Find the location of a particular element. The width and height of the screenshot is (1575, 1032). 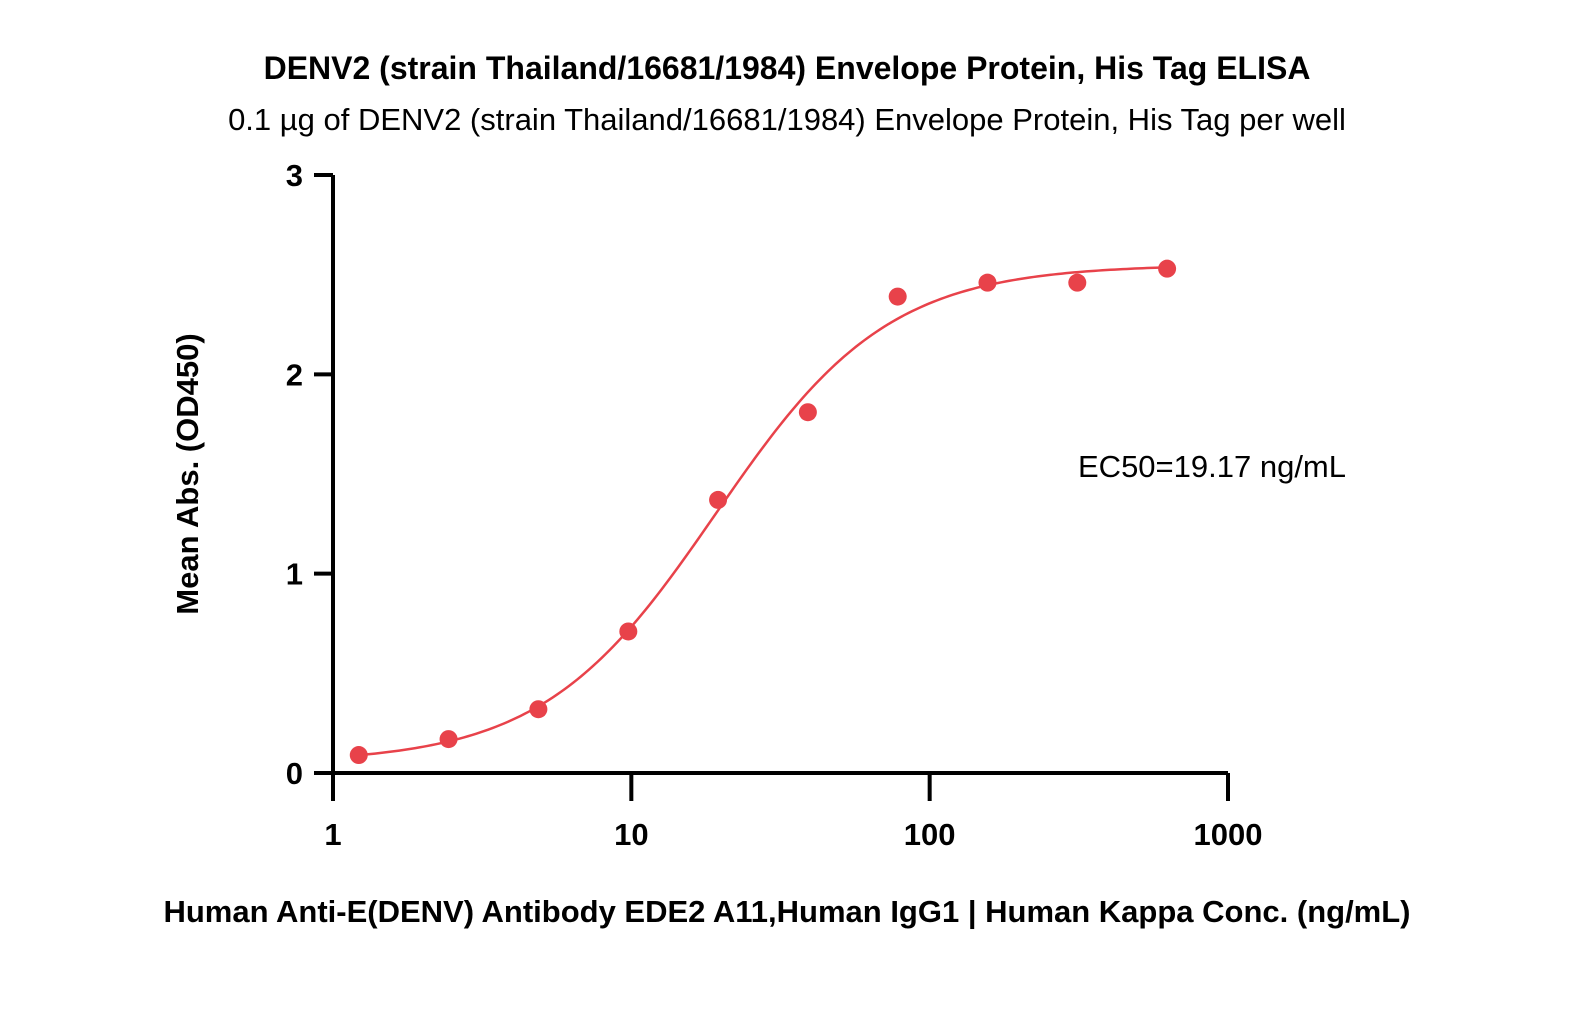

x-tick-label: 1 is located at coordinates (332, 834).